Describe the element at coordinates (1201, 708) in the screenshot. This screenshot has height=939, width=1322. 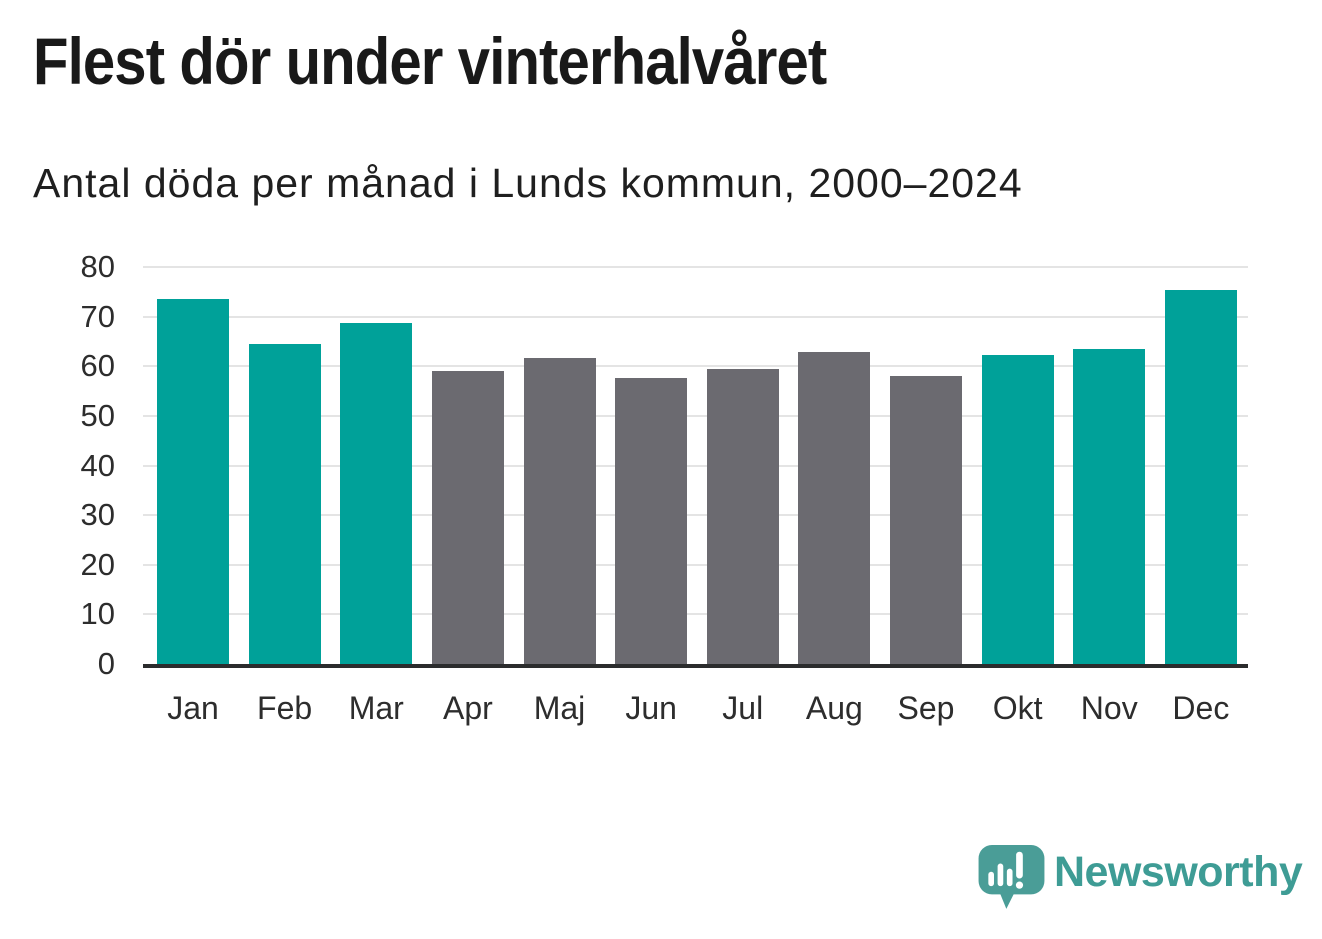
I see `x-tick-label-dec: Dec` at that location.